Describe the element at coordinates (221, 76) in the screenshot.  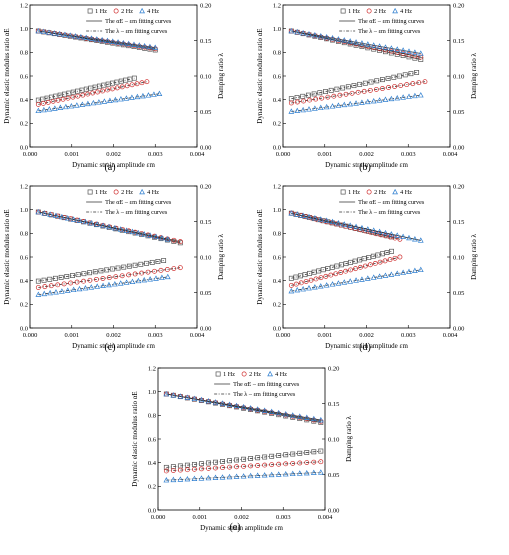
I see `y-right-axis-label: Damping ratio λ` at that location.